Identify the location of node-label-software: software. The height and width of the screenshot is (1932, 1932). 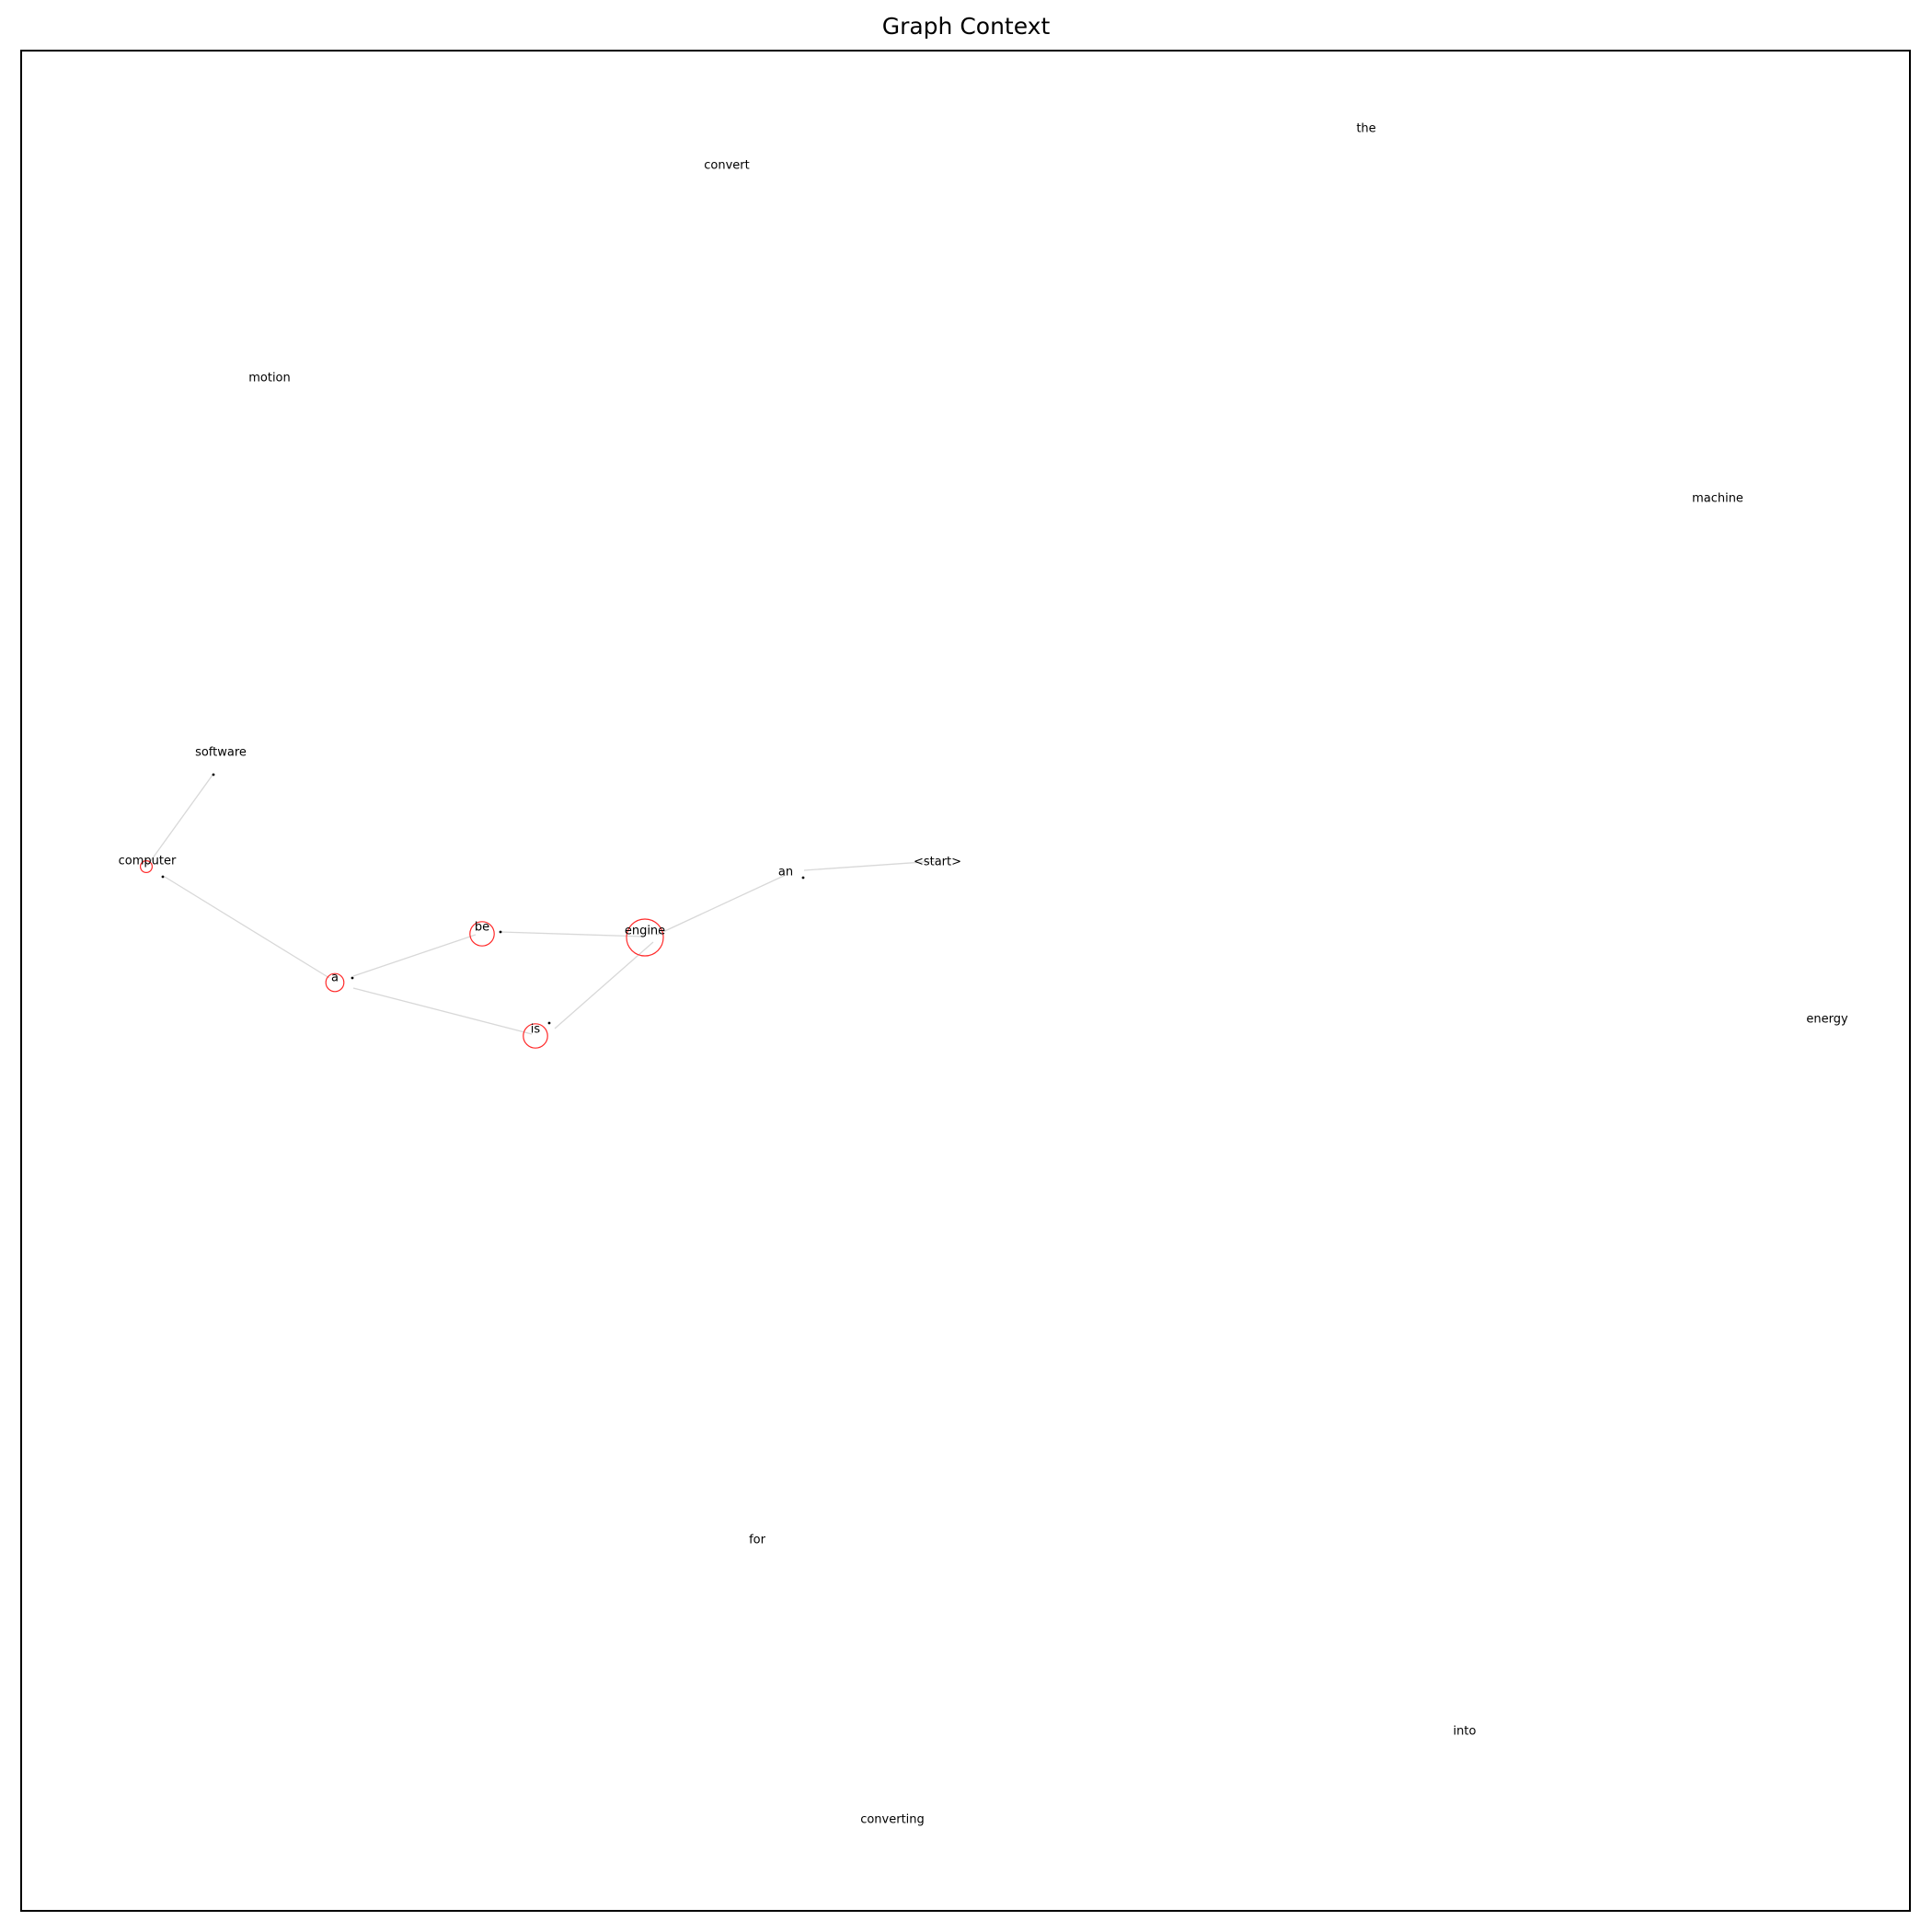
(221, 753).